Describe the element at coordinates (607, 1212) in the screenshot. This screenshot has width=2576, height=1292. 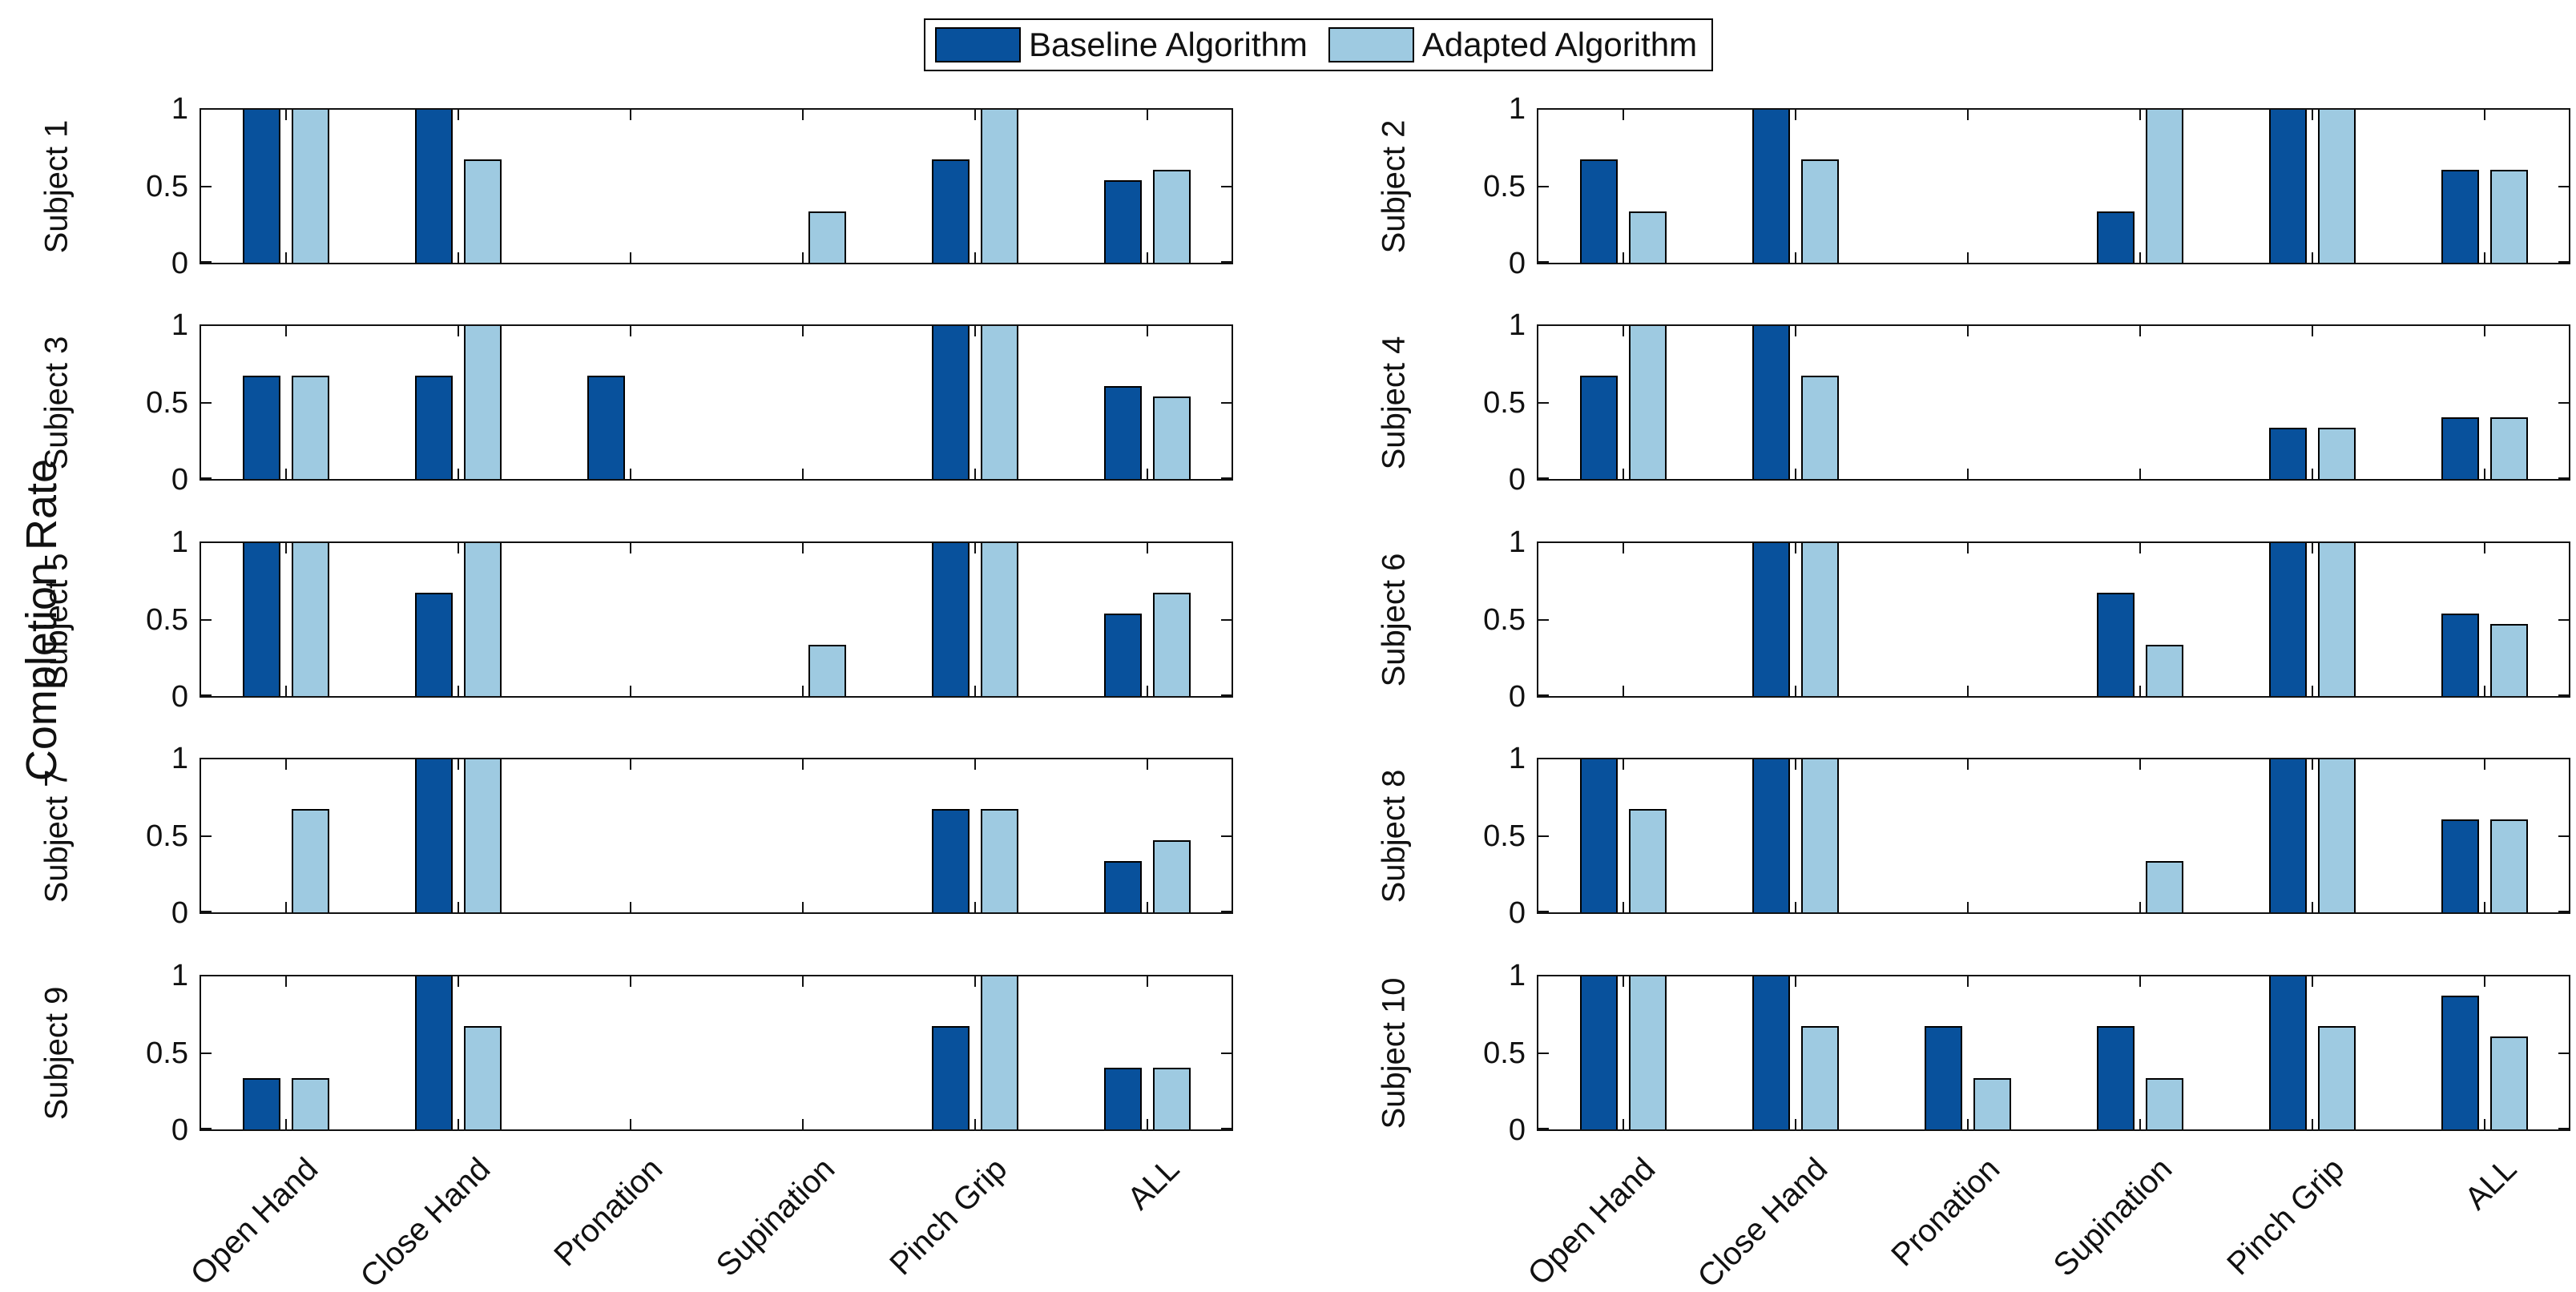
I see `x-tick-label-pronation: Pronation` at that location.